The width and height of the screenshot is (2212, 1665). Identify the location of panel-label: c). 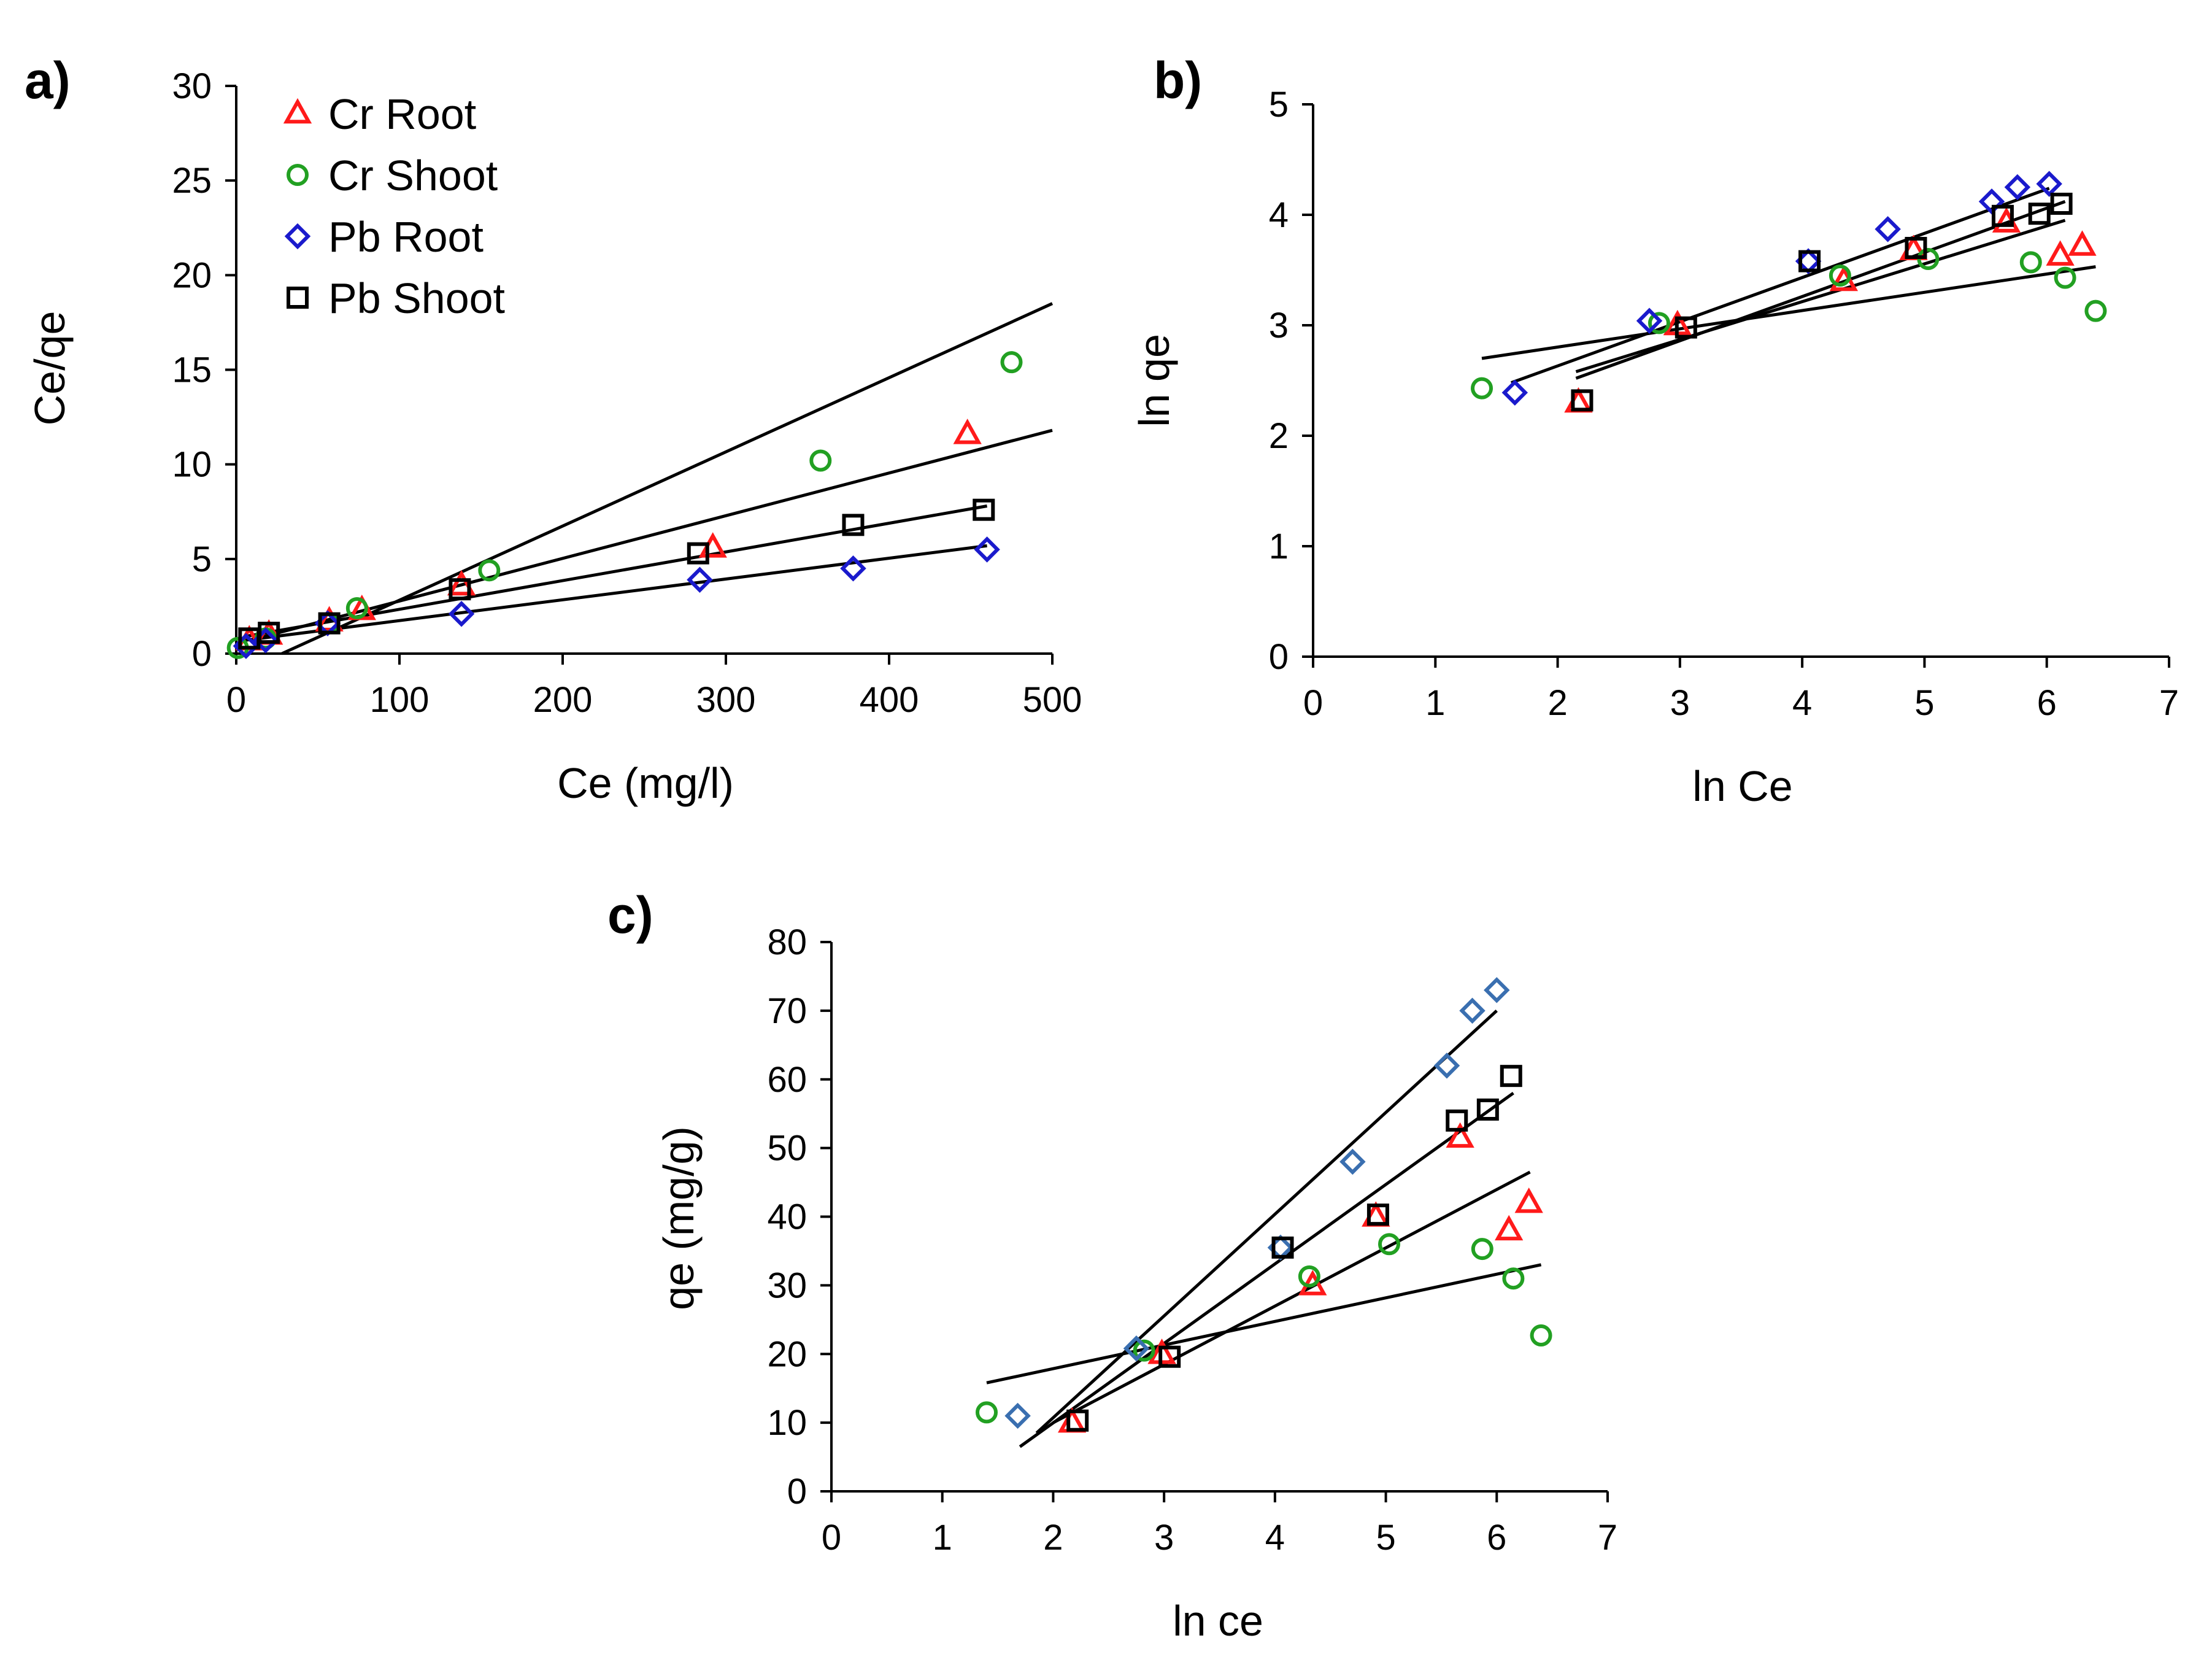
(630, 915).